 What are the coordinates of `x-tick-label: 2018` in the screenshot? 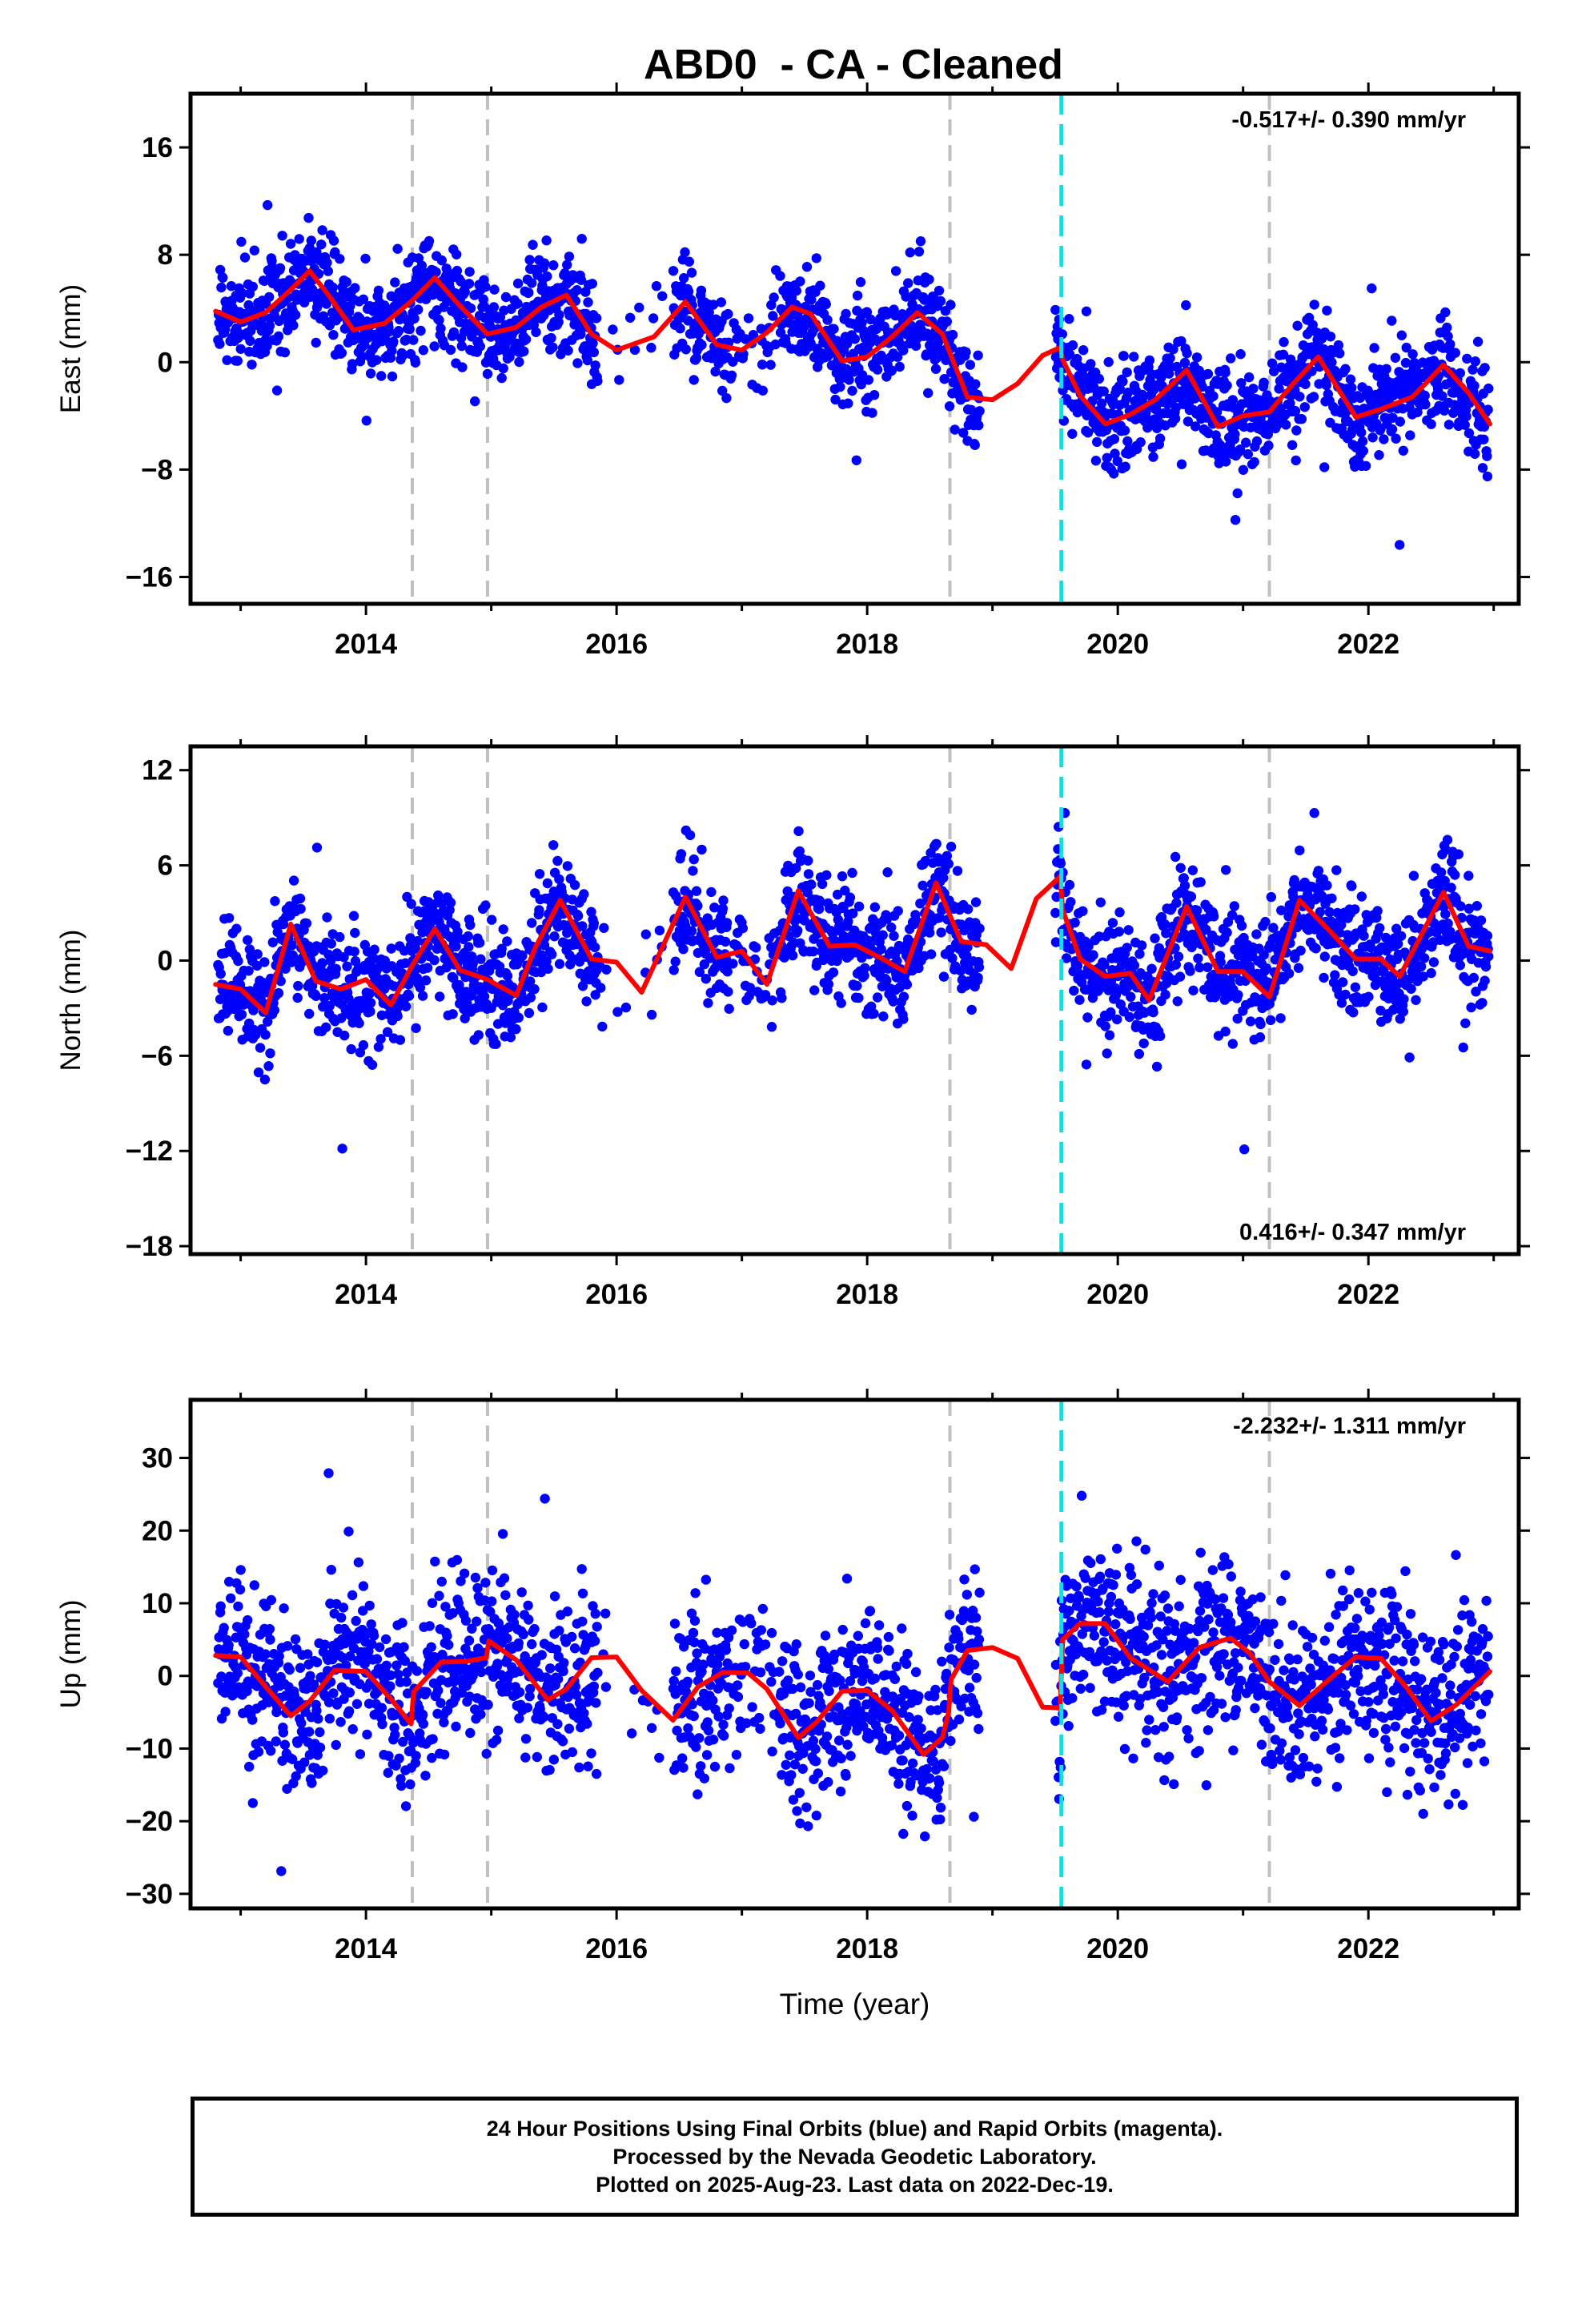 It's located at (867, 1294).